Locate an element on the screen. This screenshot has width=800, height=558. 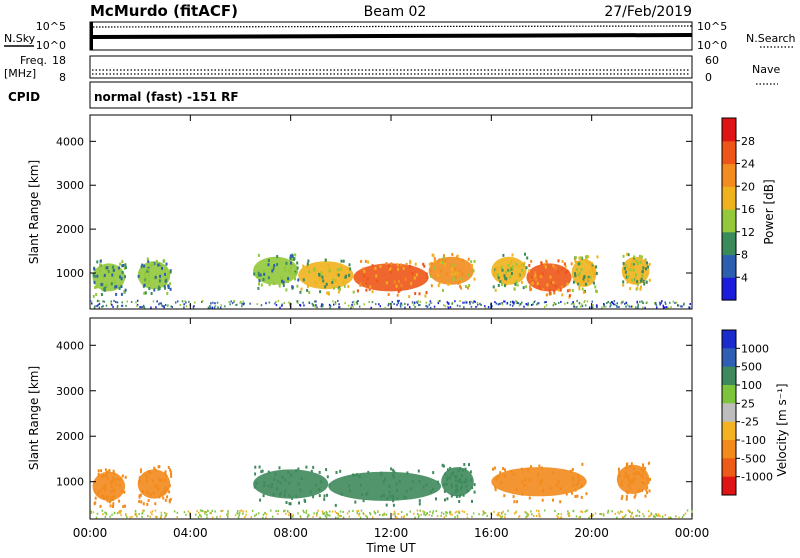
echo-region is located at coordinates (291, 484).